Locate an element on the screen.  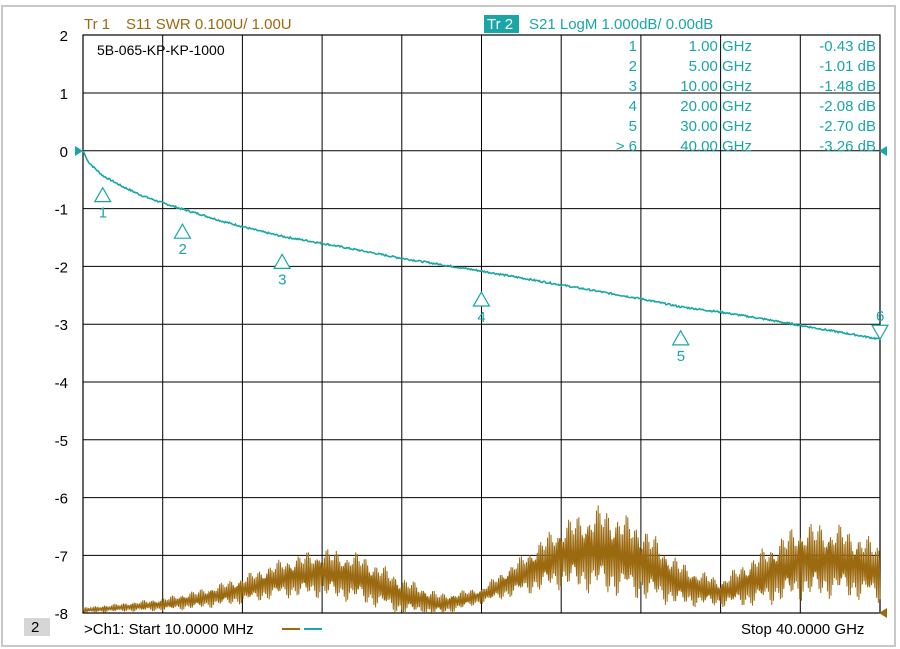
y-tick-label: -7 is located at coordinates (61, 556).